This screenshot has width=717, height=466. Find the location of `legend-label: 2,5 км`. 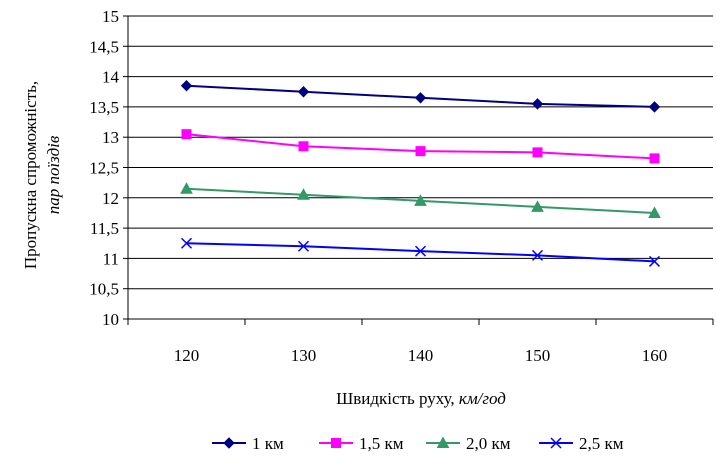

legend-label: 2,5 км is located at coordinates (601, 443).